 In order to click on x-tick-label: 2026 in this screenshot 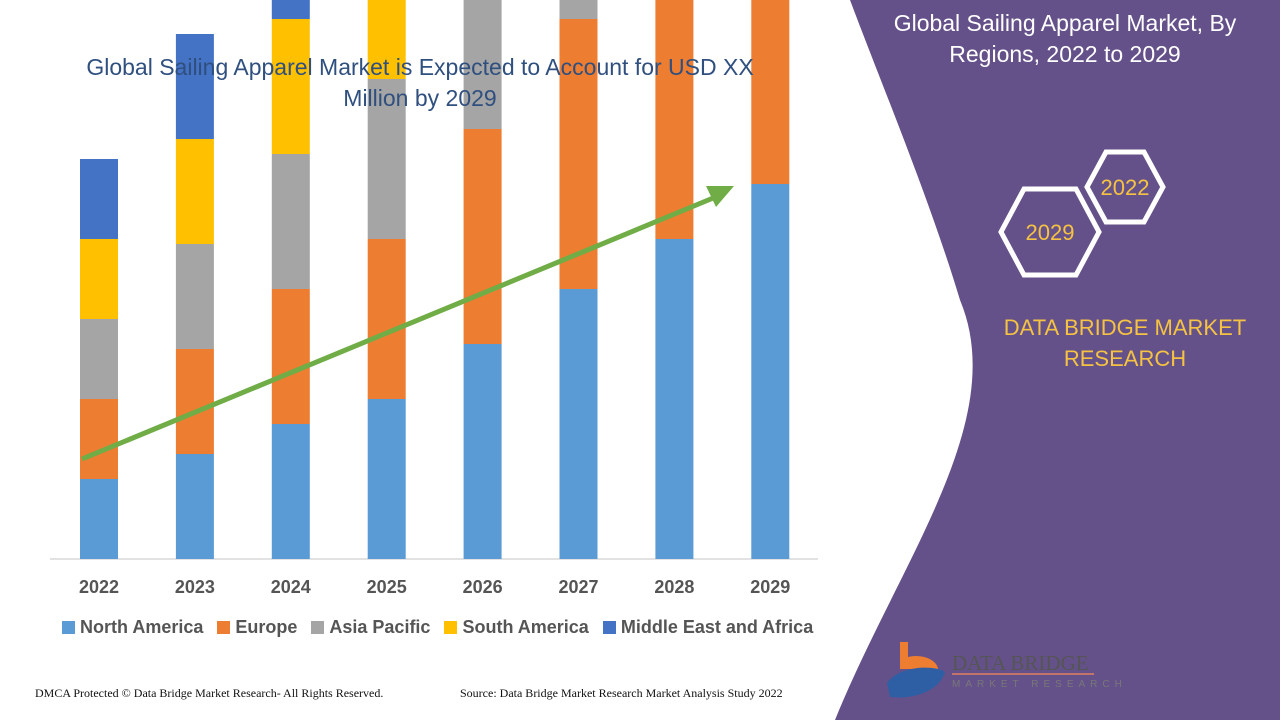, I will do `click(483, 587)`.